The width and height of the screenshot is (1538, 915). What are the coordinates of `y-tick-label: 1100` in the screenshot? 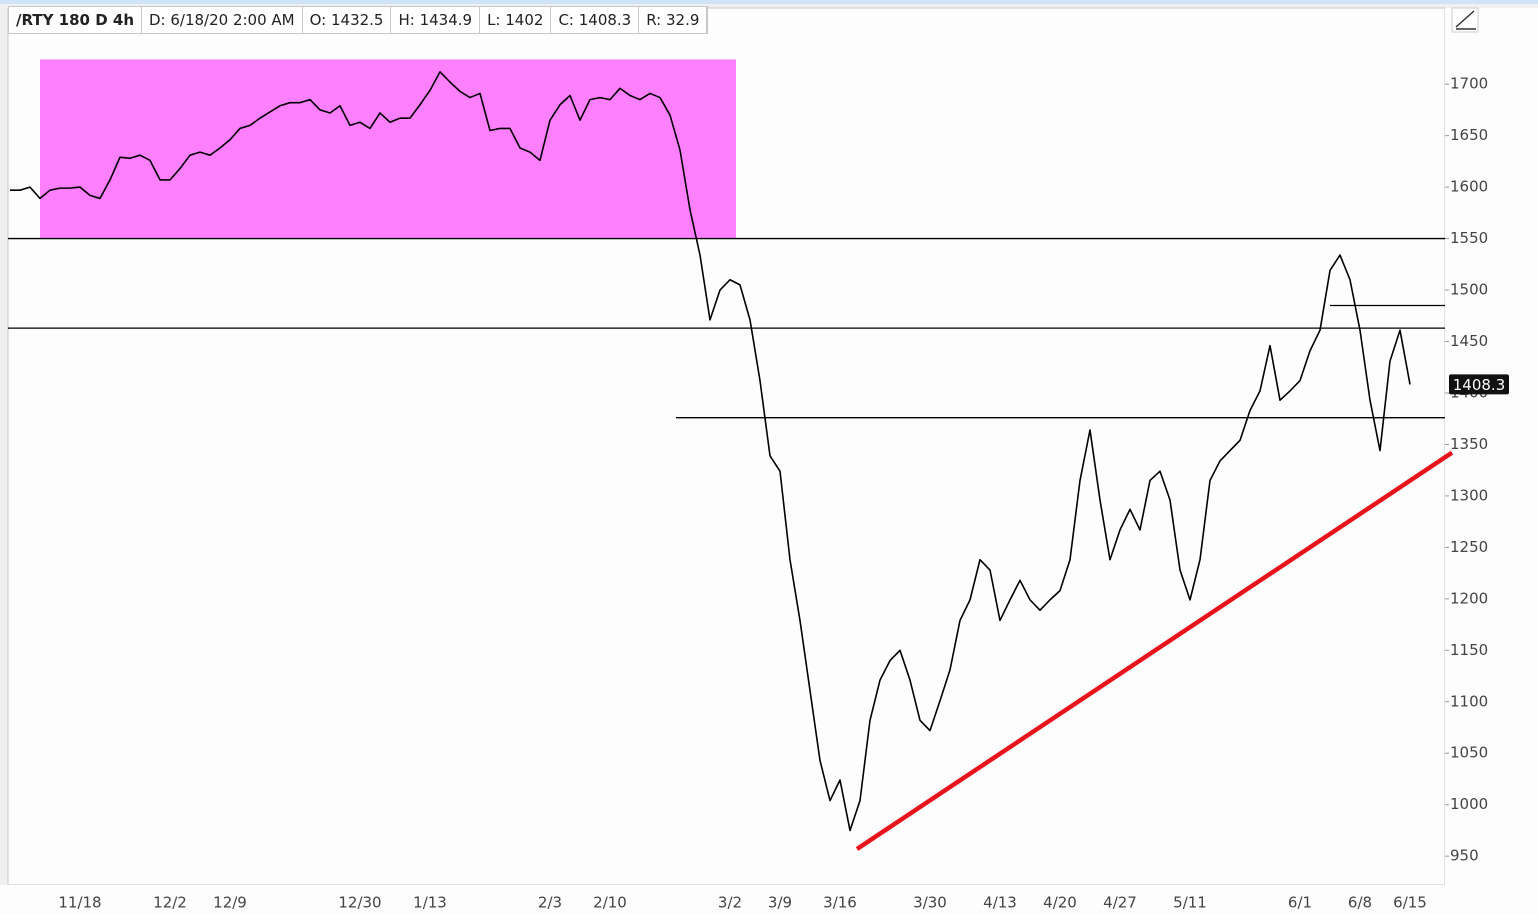 It's located at (1469, 701).